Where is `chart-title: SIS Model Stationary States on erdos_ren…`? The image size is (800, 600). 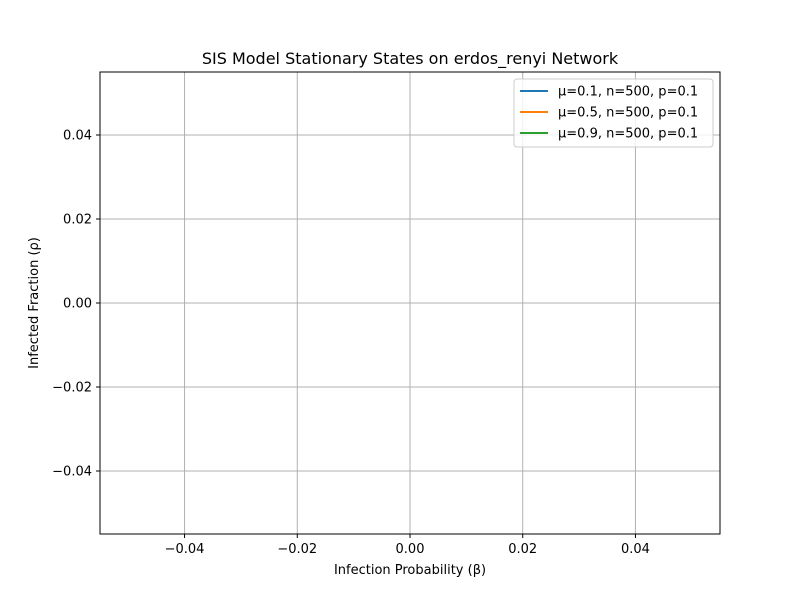
chart-title: SIS Model Stationary States on erdos_ren… is located at coordinates (410, 59).